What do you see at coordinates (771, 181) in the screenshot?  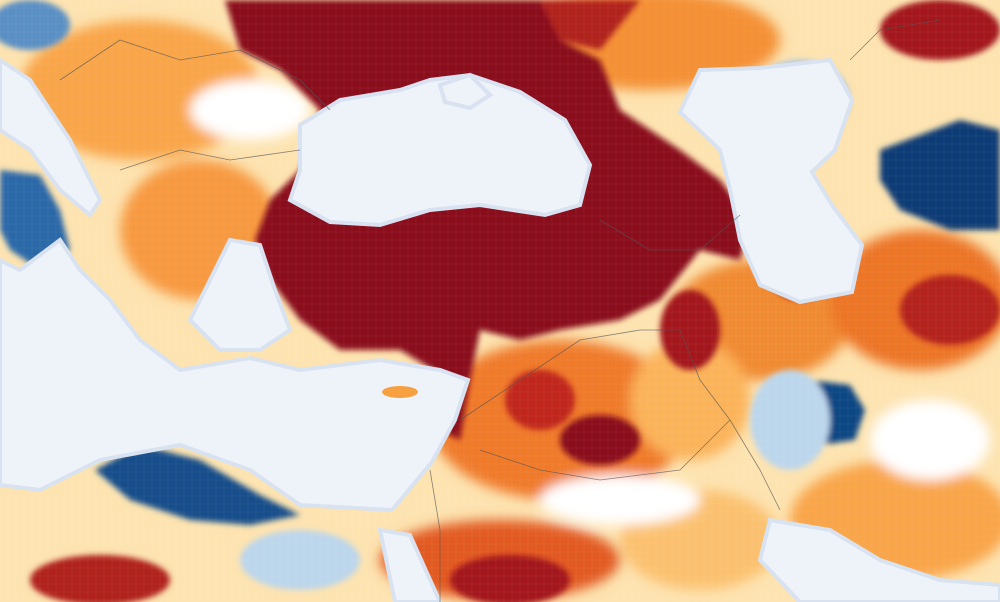 I see `caspian-sea` at bounding box center [771, 181].